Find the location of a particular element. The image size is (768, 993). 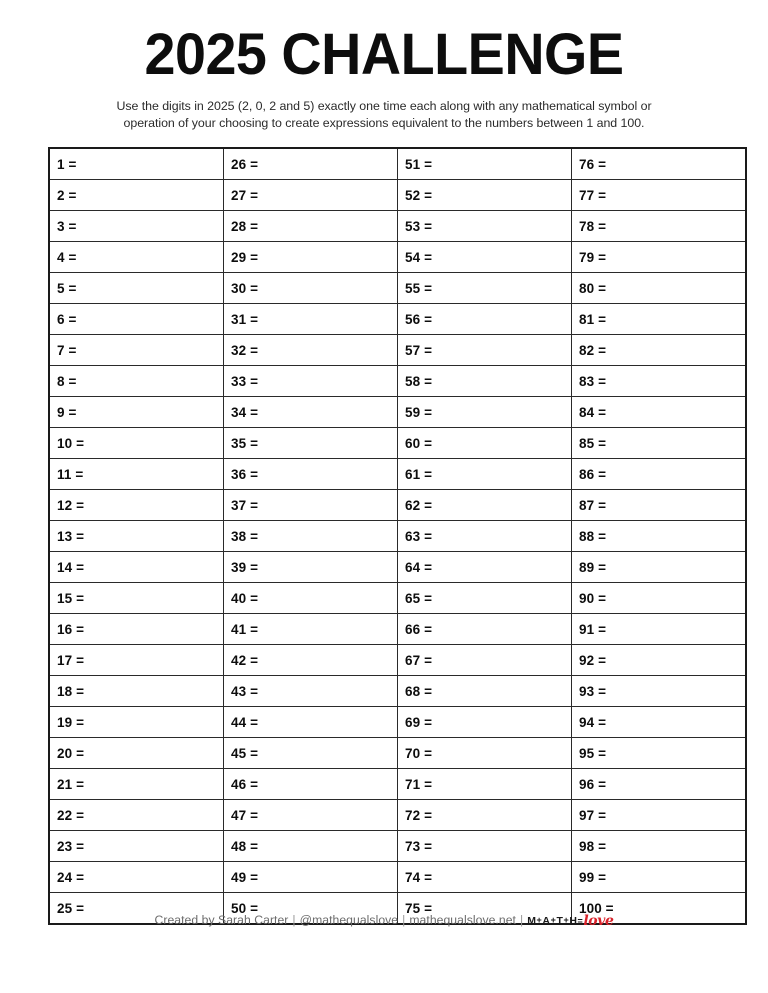

answer-cell: 76 = is located at coordinates (659, 163).